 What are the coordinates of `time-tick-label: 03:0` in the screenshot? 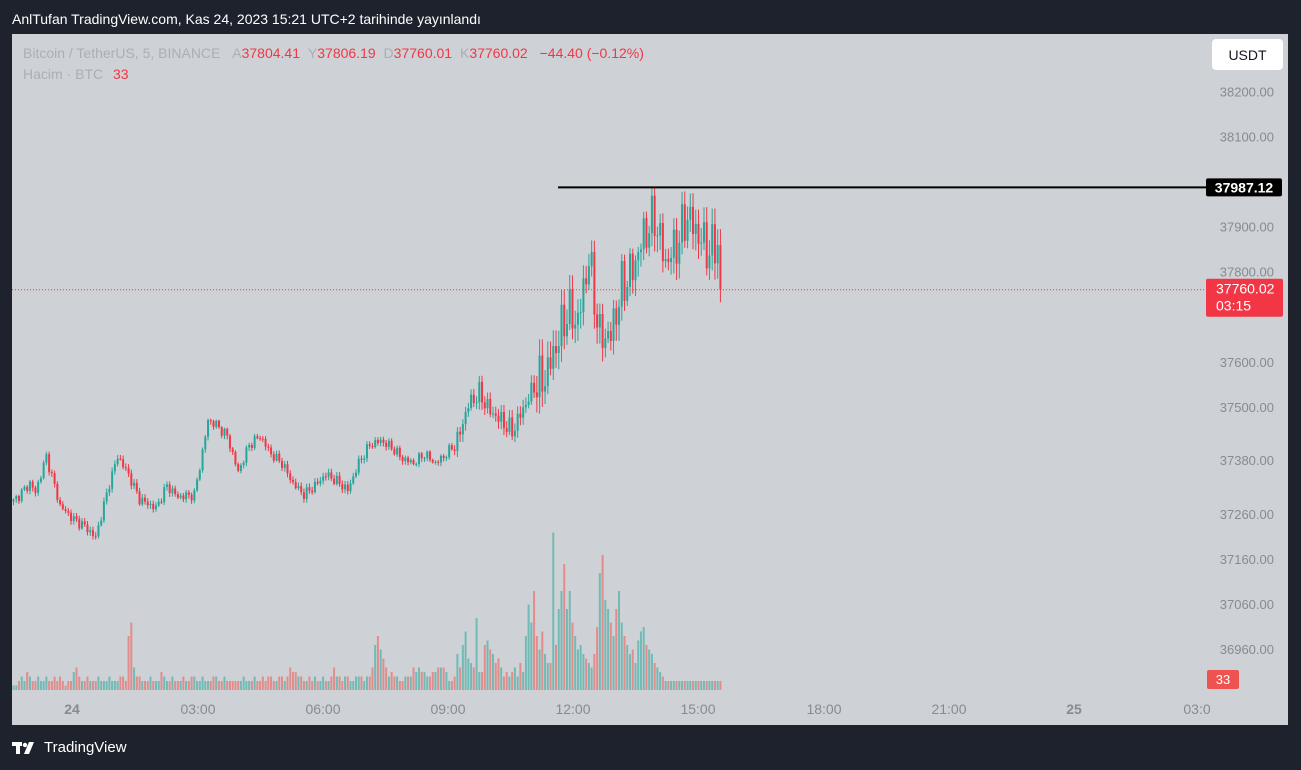 It's located at (1196, 709).